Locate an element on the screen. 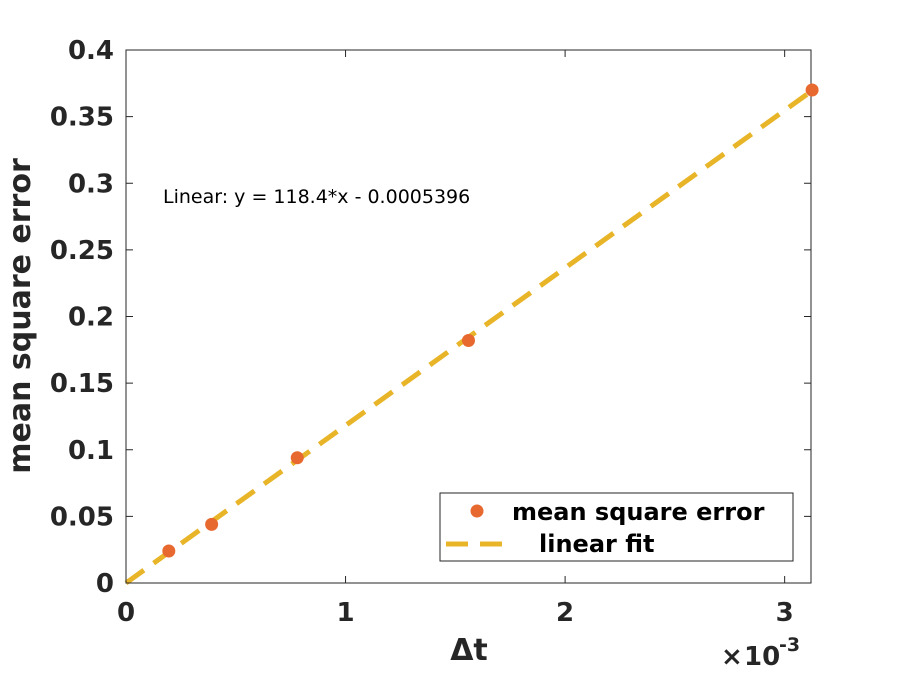 The height and width of the screenshot is (673, 897). y-tick-label: 0.1 is located at coordinates (91, 451).